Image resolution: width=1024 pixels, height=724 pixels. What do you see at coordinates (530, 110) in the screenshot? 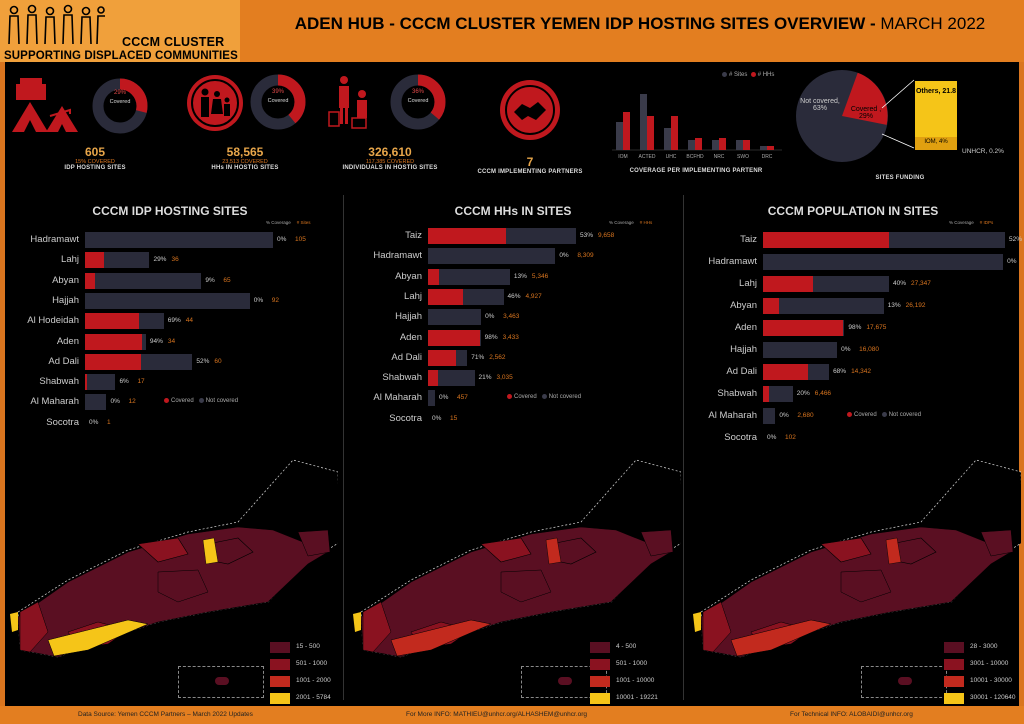
I see `handshake-icon` at bounding box center [530, 110].